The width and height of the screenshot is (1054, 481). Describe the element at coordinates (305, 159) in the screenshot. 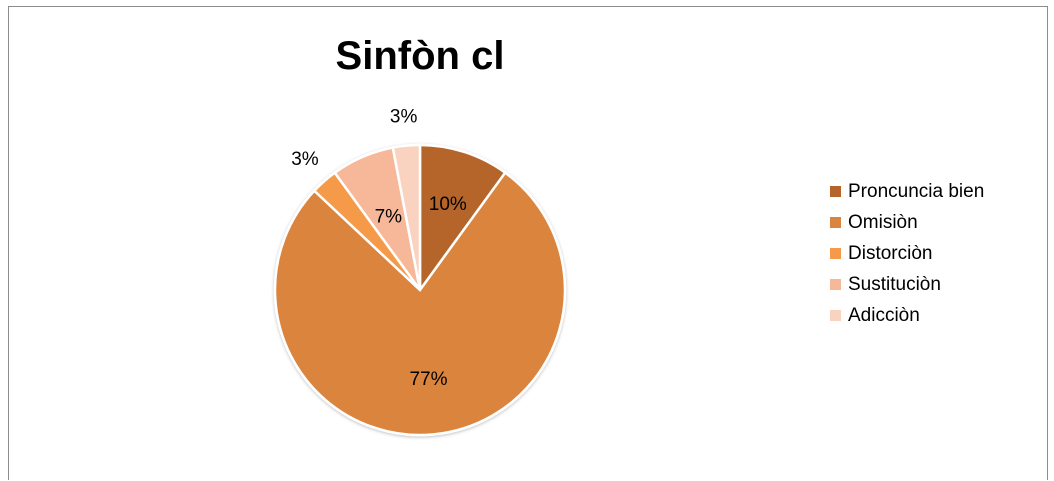

I see `slice-label-distorci-n: 3%` at that location.